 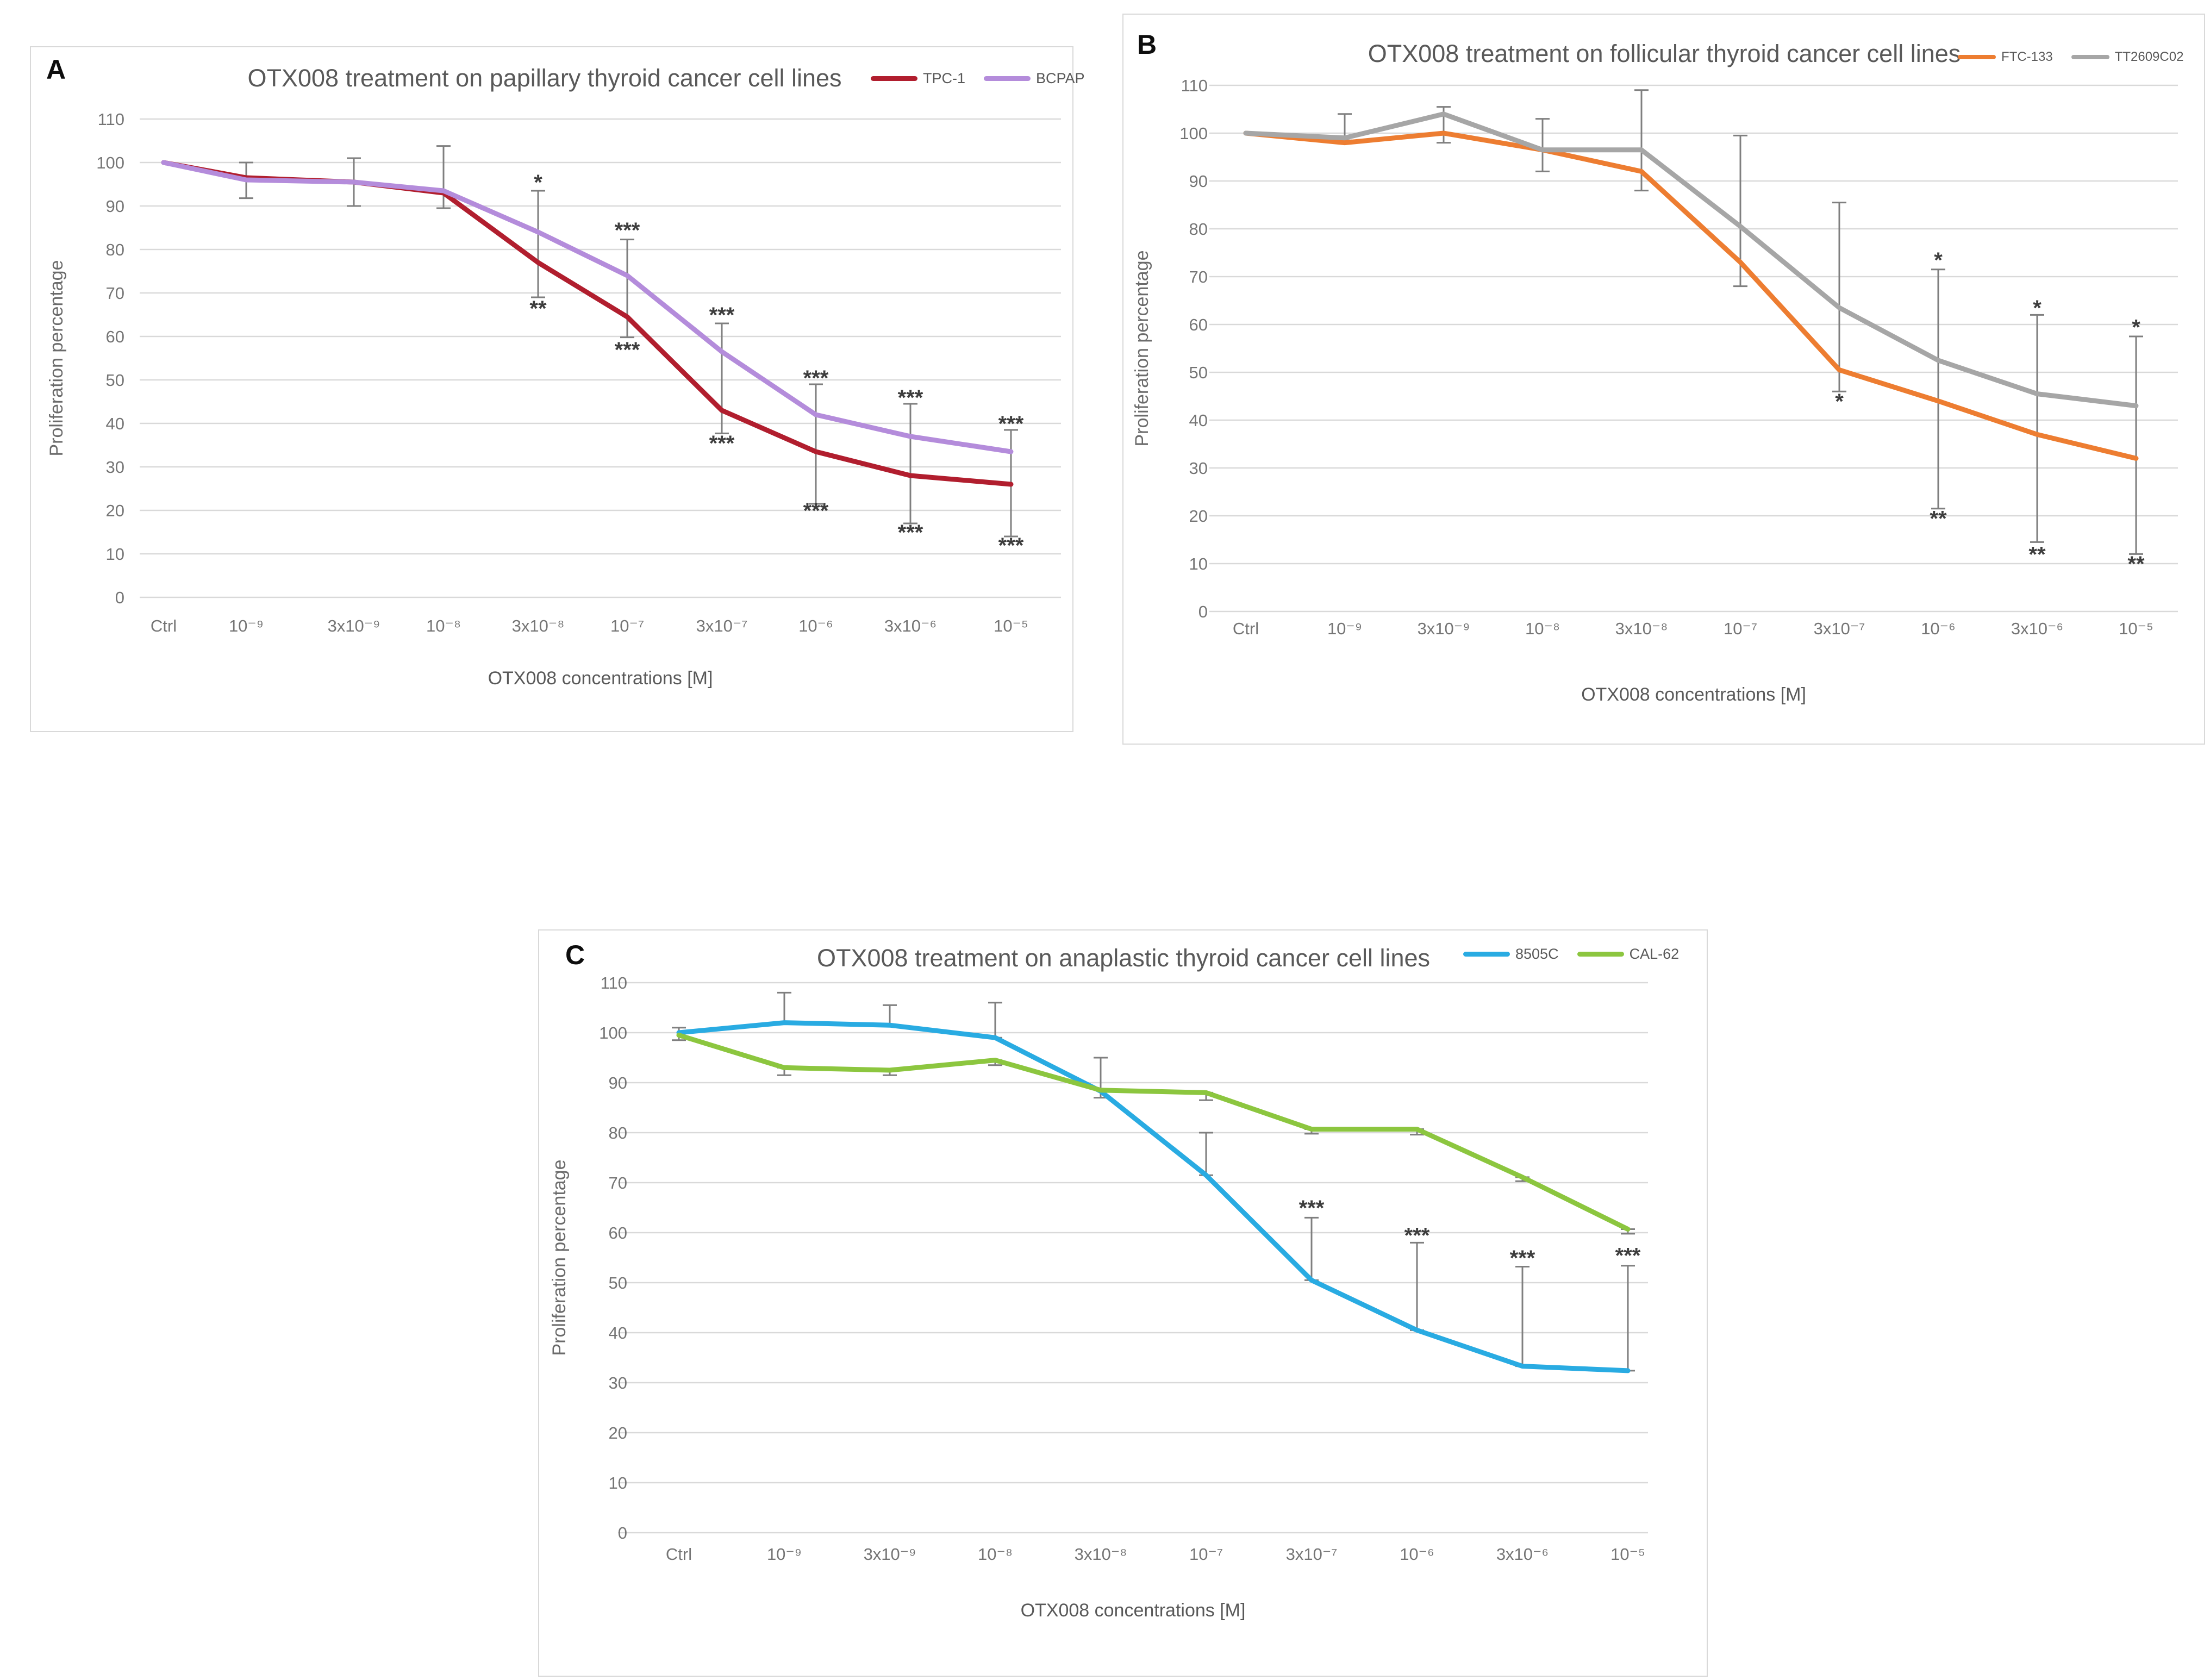 I want to click on y-tick-label: 40, so click(x=1198, y=420).